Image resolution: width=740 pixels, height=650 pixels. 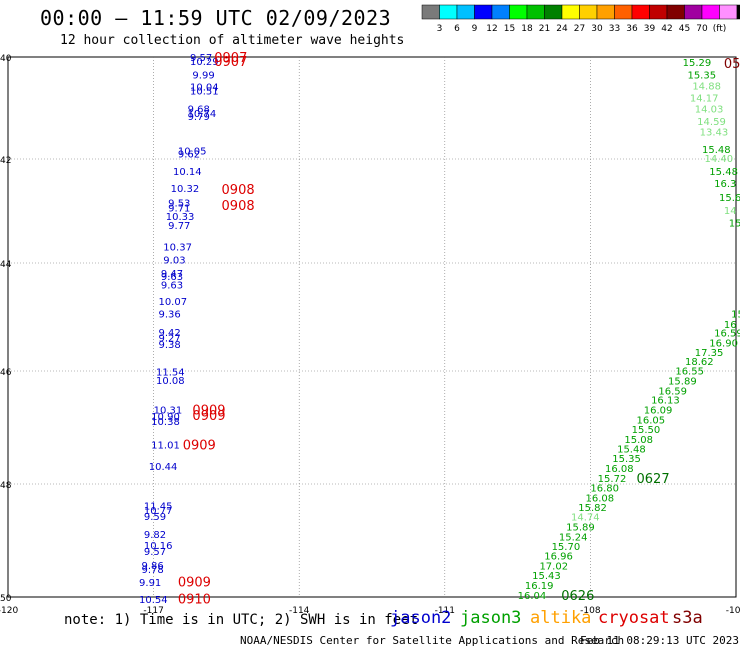 I want to click on pass-time-label: 0626, so click(x=577, y=596).